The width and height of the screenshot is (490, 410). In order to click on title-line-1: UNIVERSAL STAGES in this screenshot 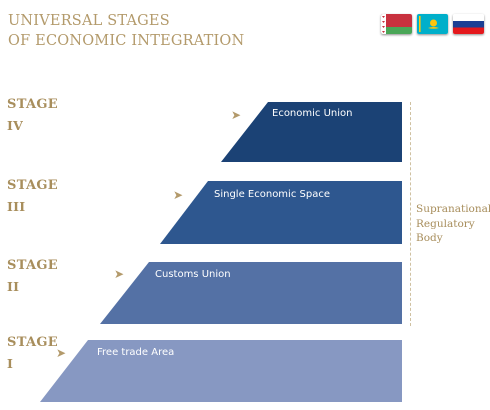, I will do `click(89, 21)`.